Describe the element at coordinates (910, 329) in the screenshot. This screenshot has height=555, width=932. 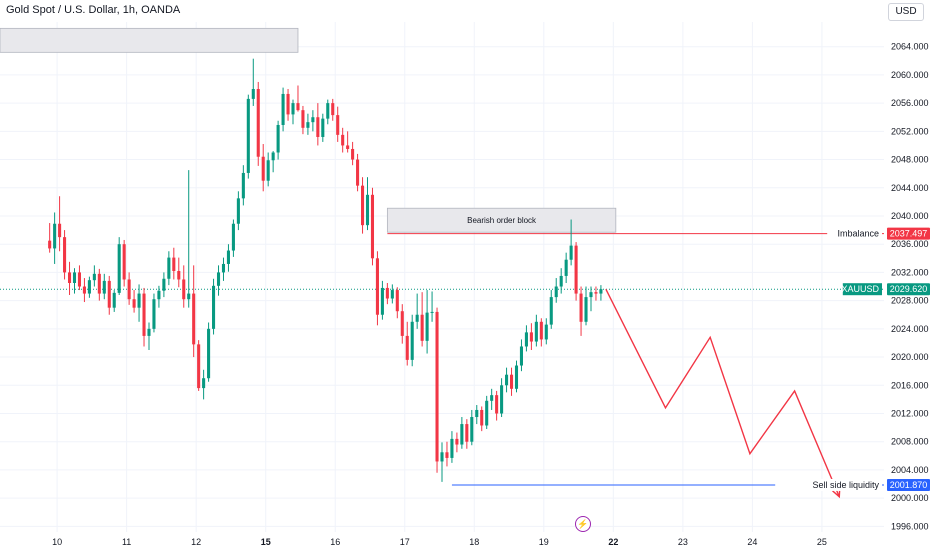
I see `price-tick-label: 2024.000` at that location.